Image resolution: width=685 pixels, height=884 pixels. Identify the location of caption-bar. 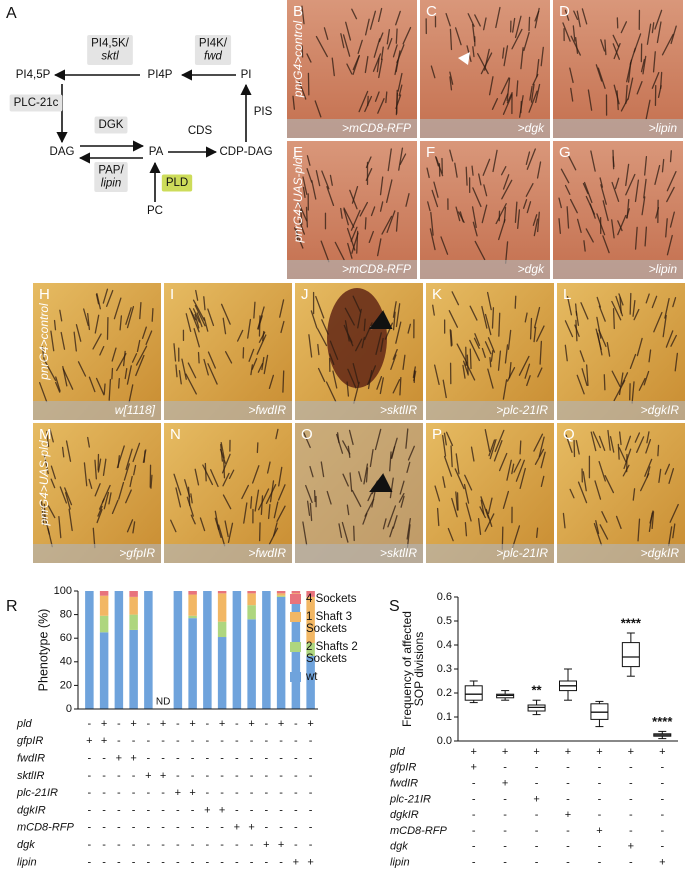
(490, 553).